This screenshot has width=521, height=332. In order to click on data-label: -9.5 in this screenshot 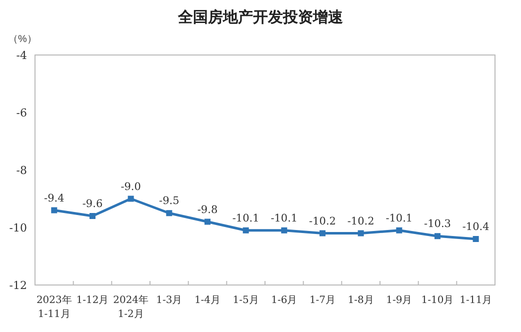, I will do `click(169, 201)`.